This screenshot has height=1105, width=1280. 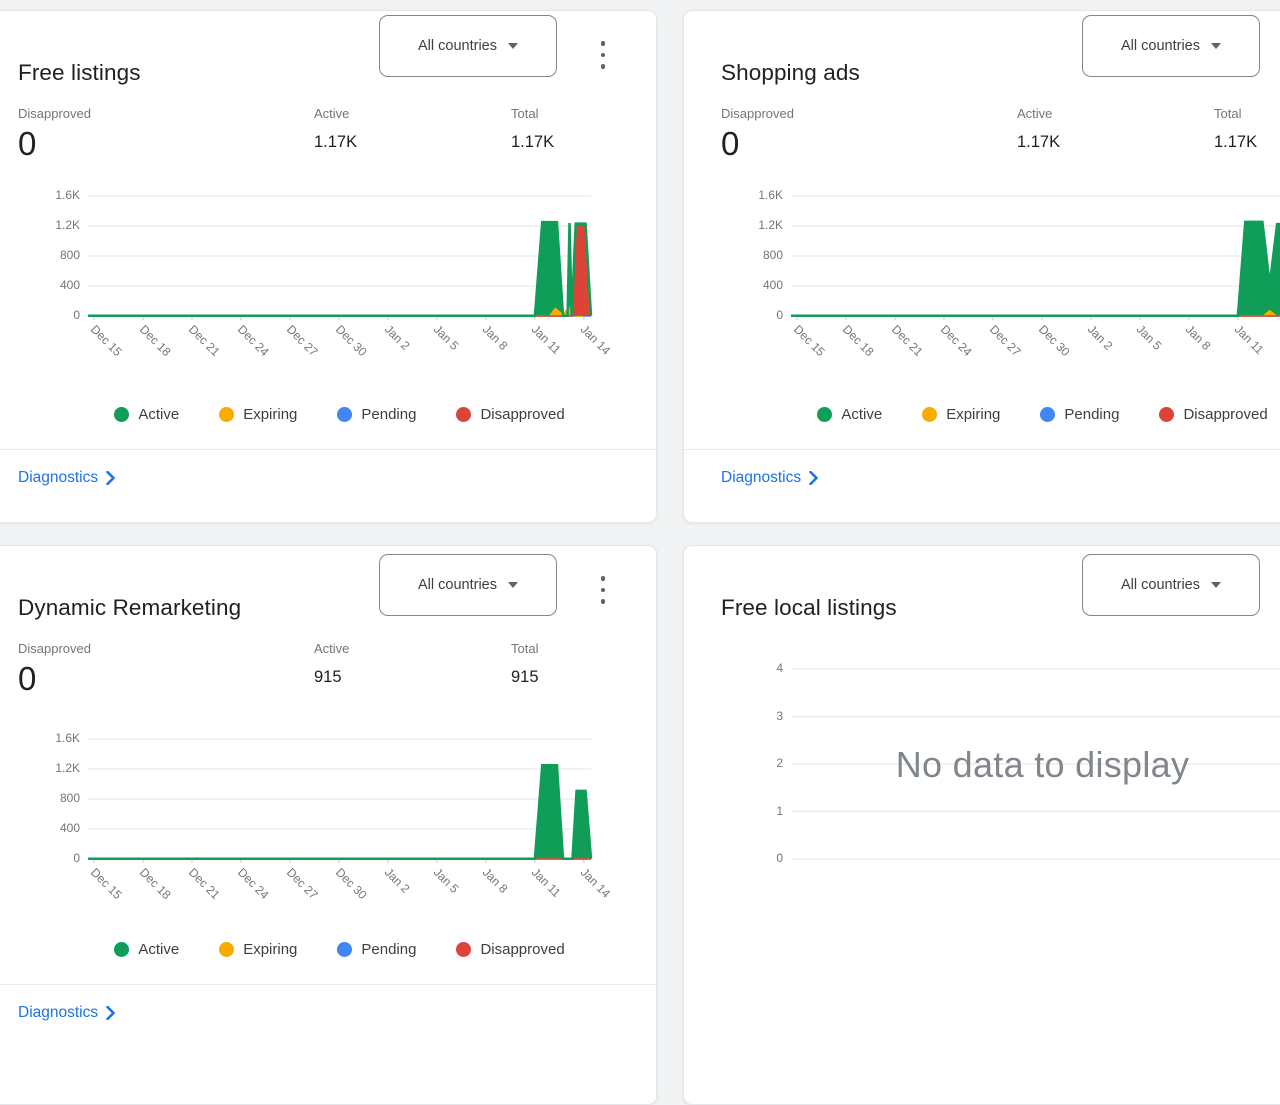 I want to click on stat-active-value: 915, so click(x=328, y=677).